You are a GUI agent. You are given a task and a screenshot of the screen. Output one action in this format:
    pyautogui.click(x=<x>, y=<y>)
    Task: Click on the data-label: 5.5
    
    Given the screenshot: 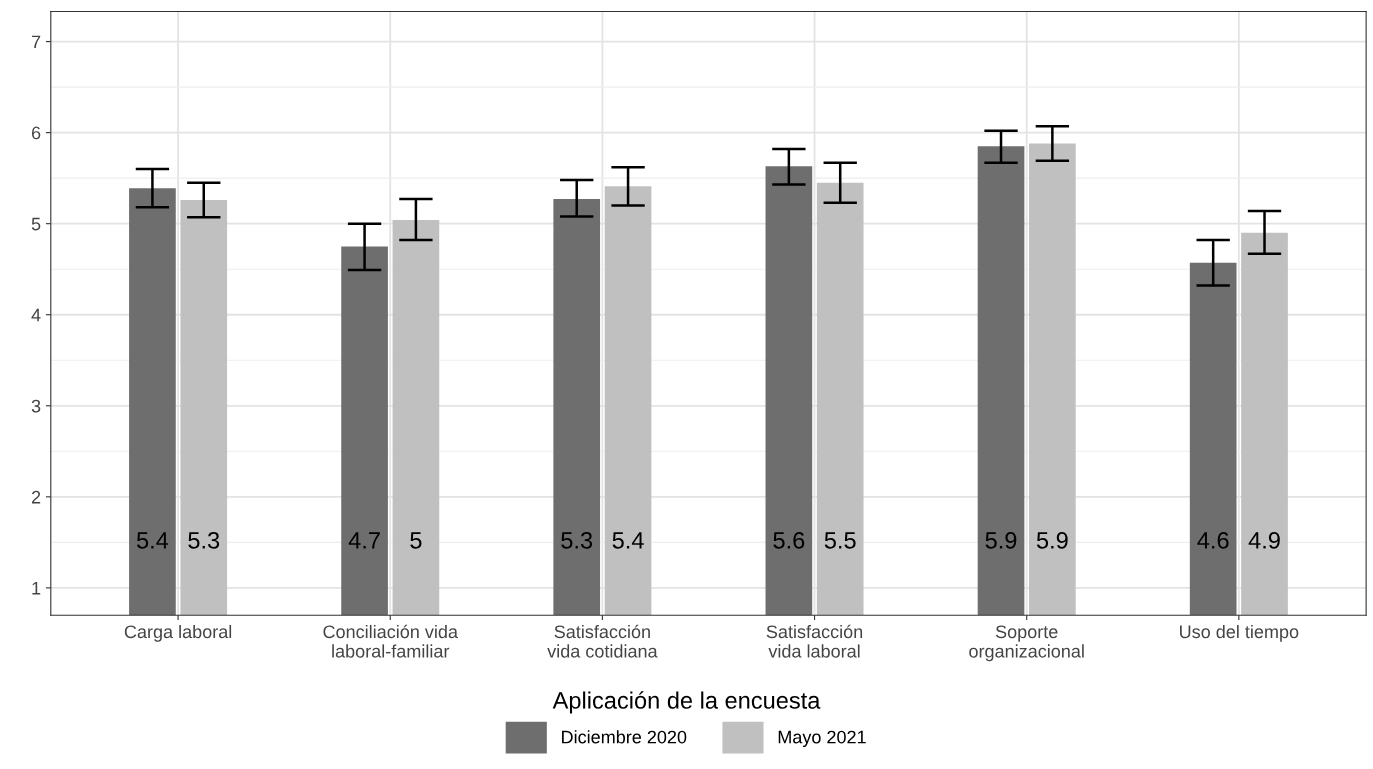 What is the action you would take?
    pyautogui.click(x=840, y=540)
    